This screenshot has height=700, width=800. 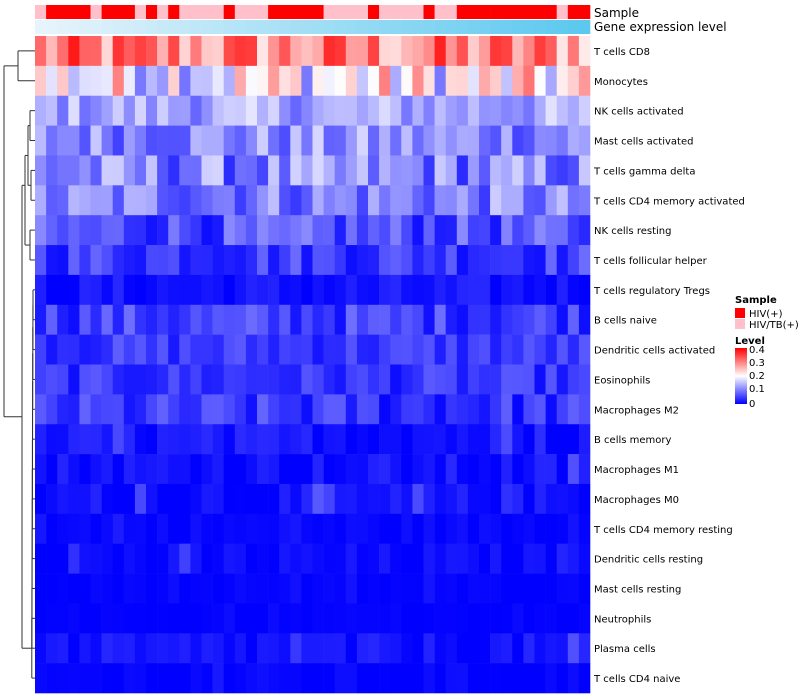 What do you see at coordinates (757, 376) in the screenshot?
I see `level-tick-0.2: 0.2` at bounding box center [757, 376].